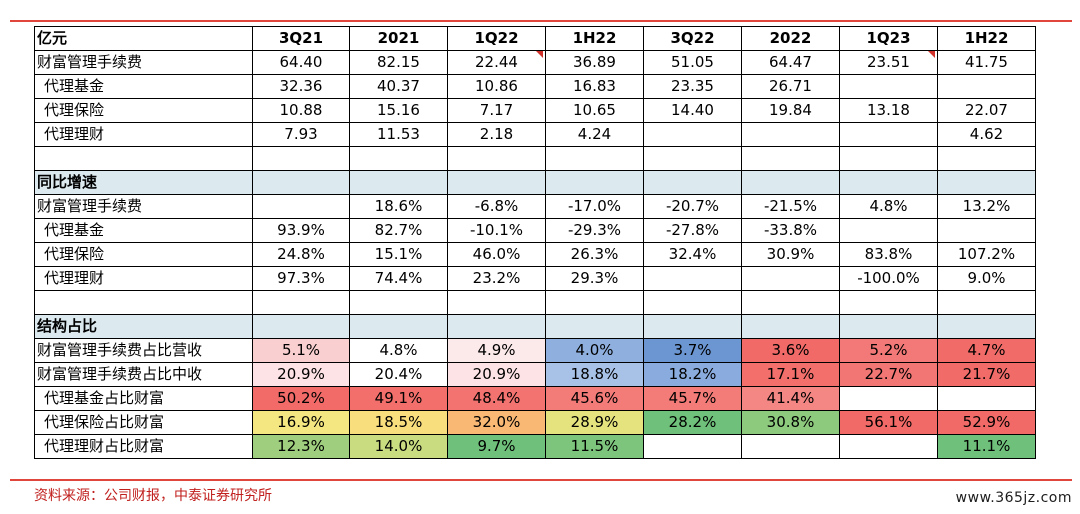 The height and width of the screenshot is (514, 1080). Describe the element at coordinates (594, 86) in the screenshot. I see `table-cell: 16.83` at that location.